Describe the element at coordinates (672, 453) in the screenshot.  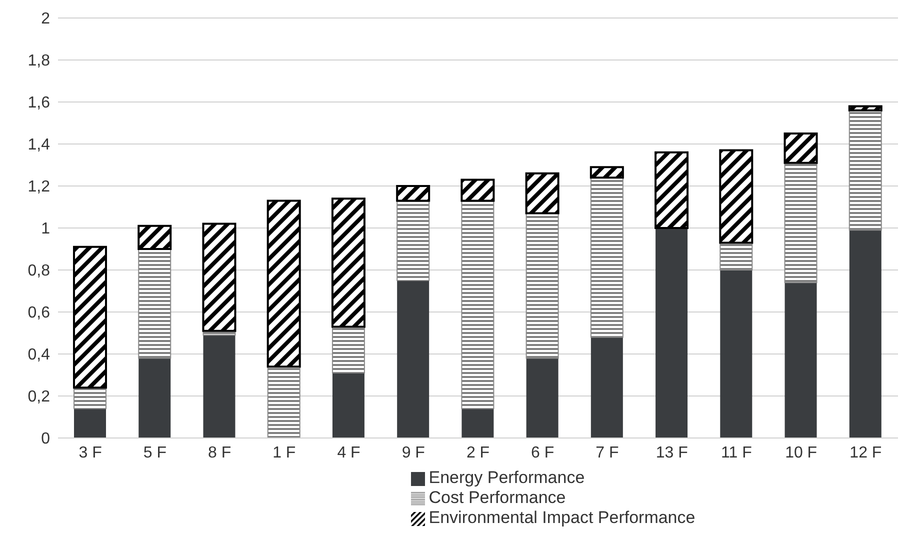
I see `x-tick-label: 13 F` at that location.